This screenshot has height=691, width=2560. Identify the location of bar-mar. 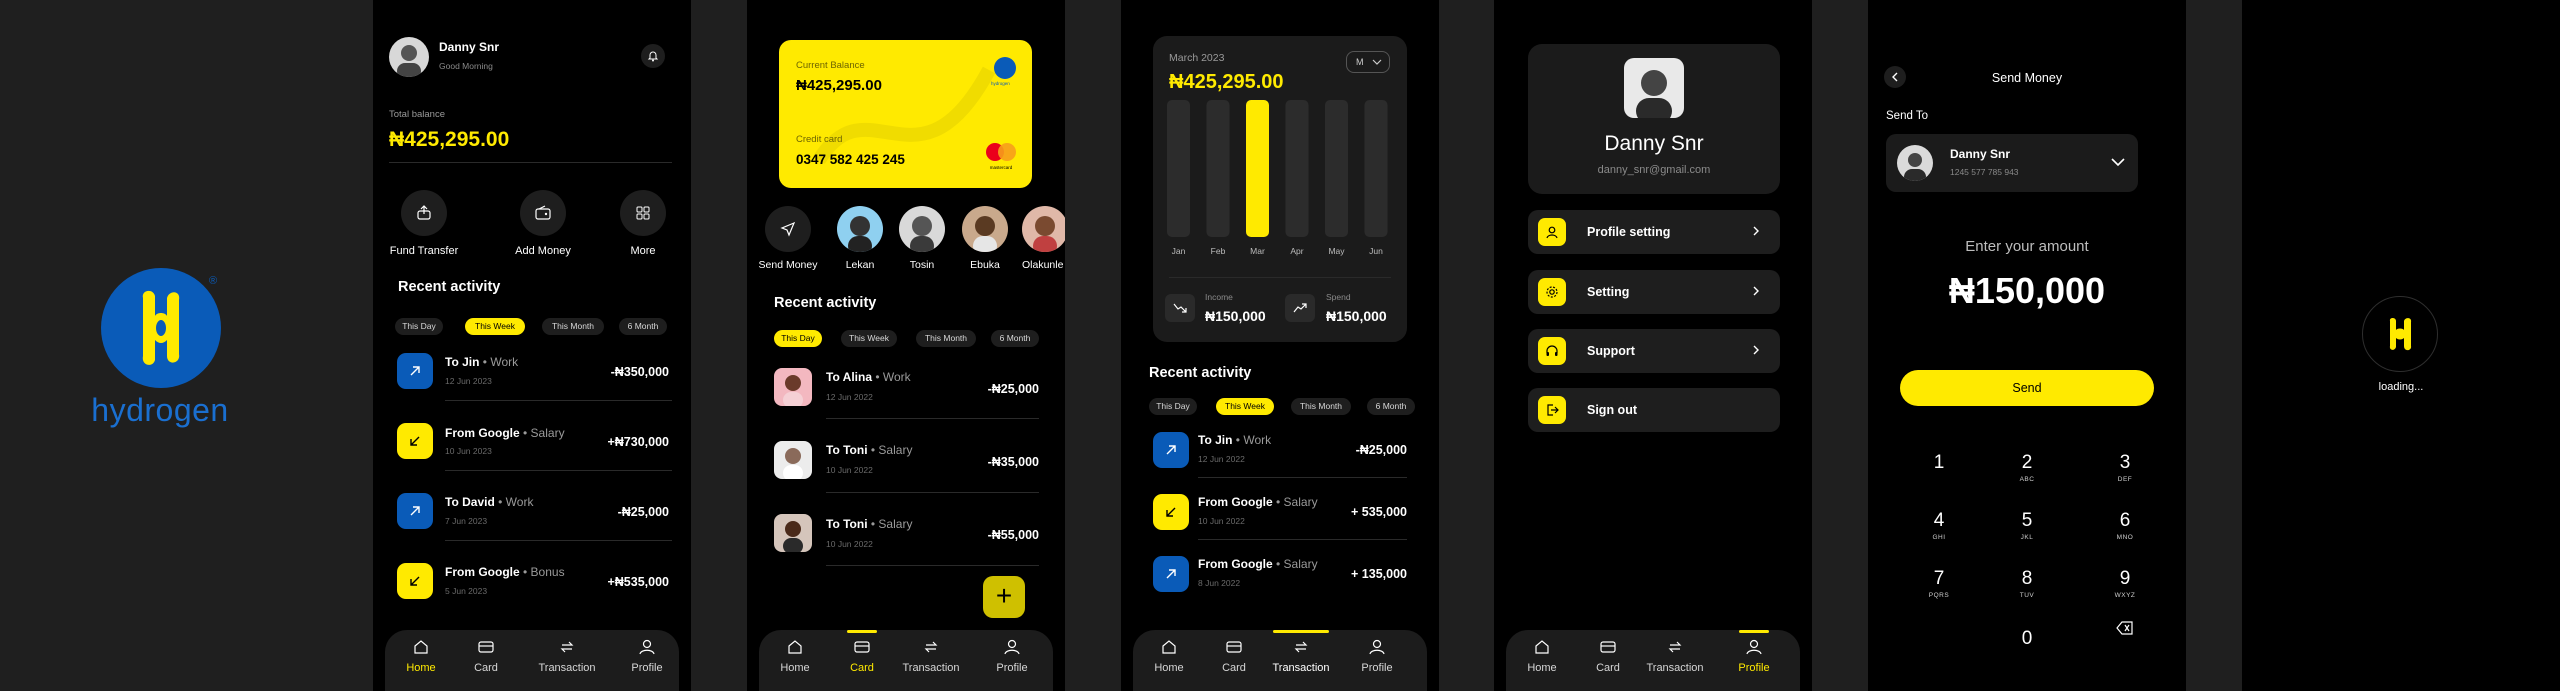
(1257, 168).